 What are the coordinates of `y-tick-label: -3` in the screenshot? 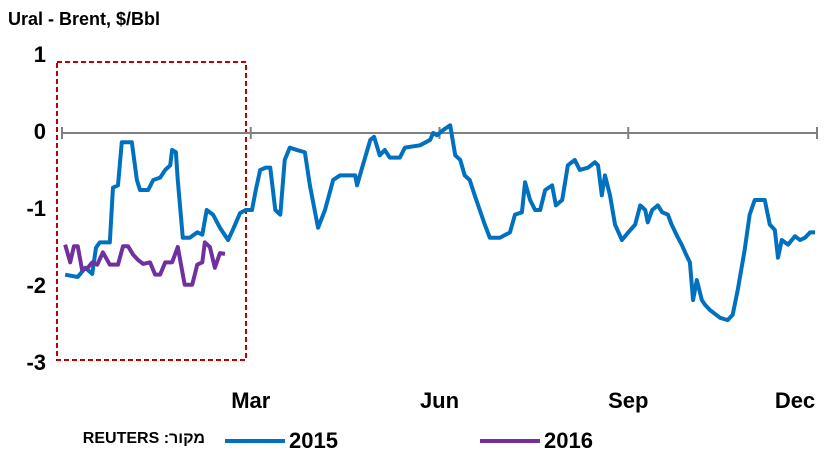 It's located at (36, 362).